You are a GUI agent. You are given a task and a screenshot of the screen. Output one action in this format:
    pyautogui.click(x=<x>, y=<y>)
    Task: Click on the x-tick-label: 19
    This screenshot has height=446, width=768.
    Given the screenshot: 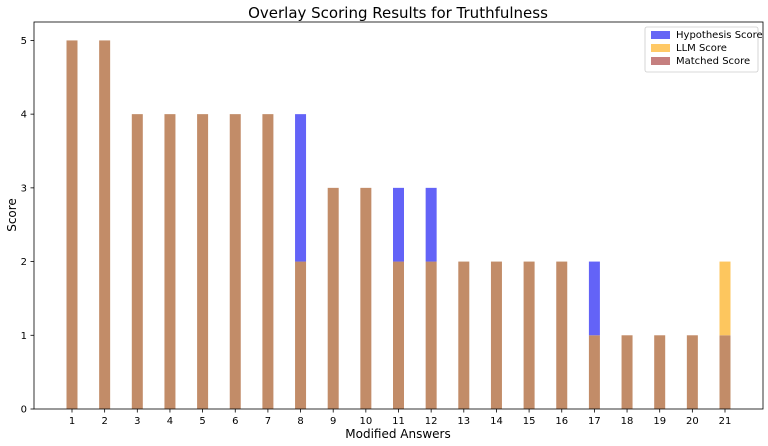 What is the action you would take?
    pyautogui.click(x=659, y=421)
    